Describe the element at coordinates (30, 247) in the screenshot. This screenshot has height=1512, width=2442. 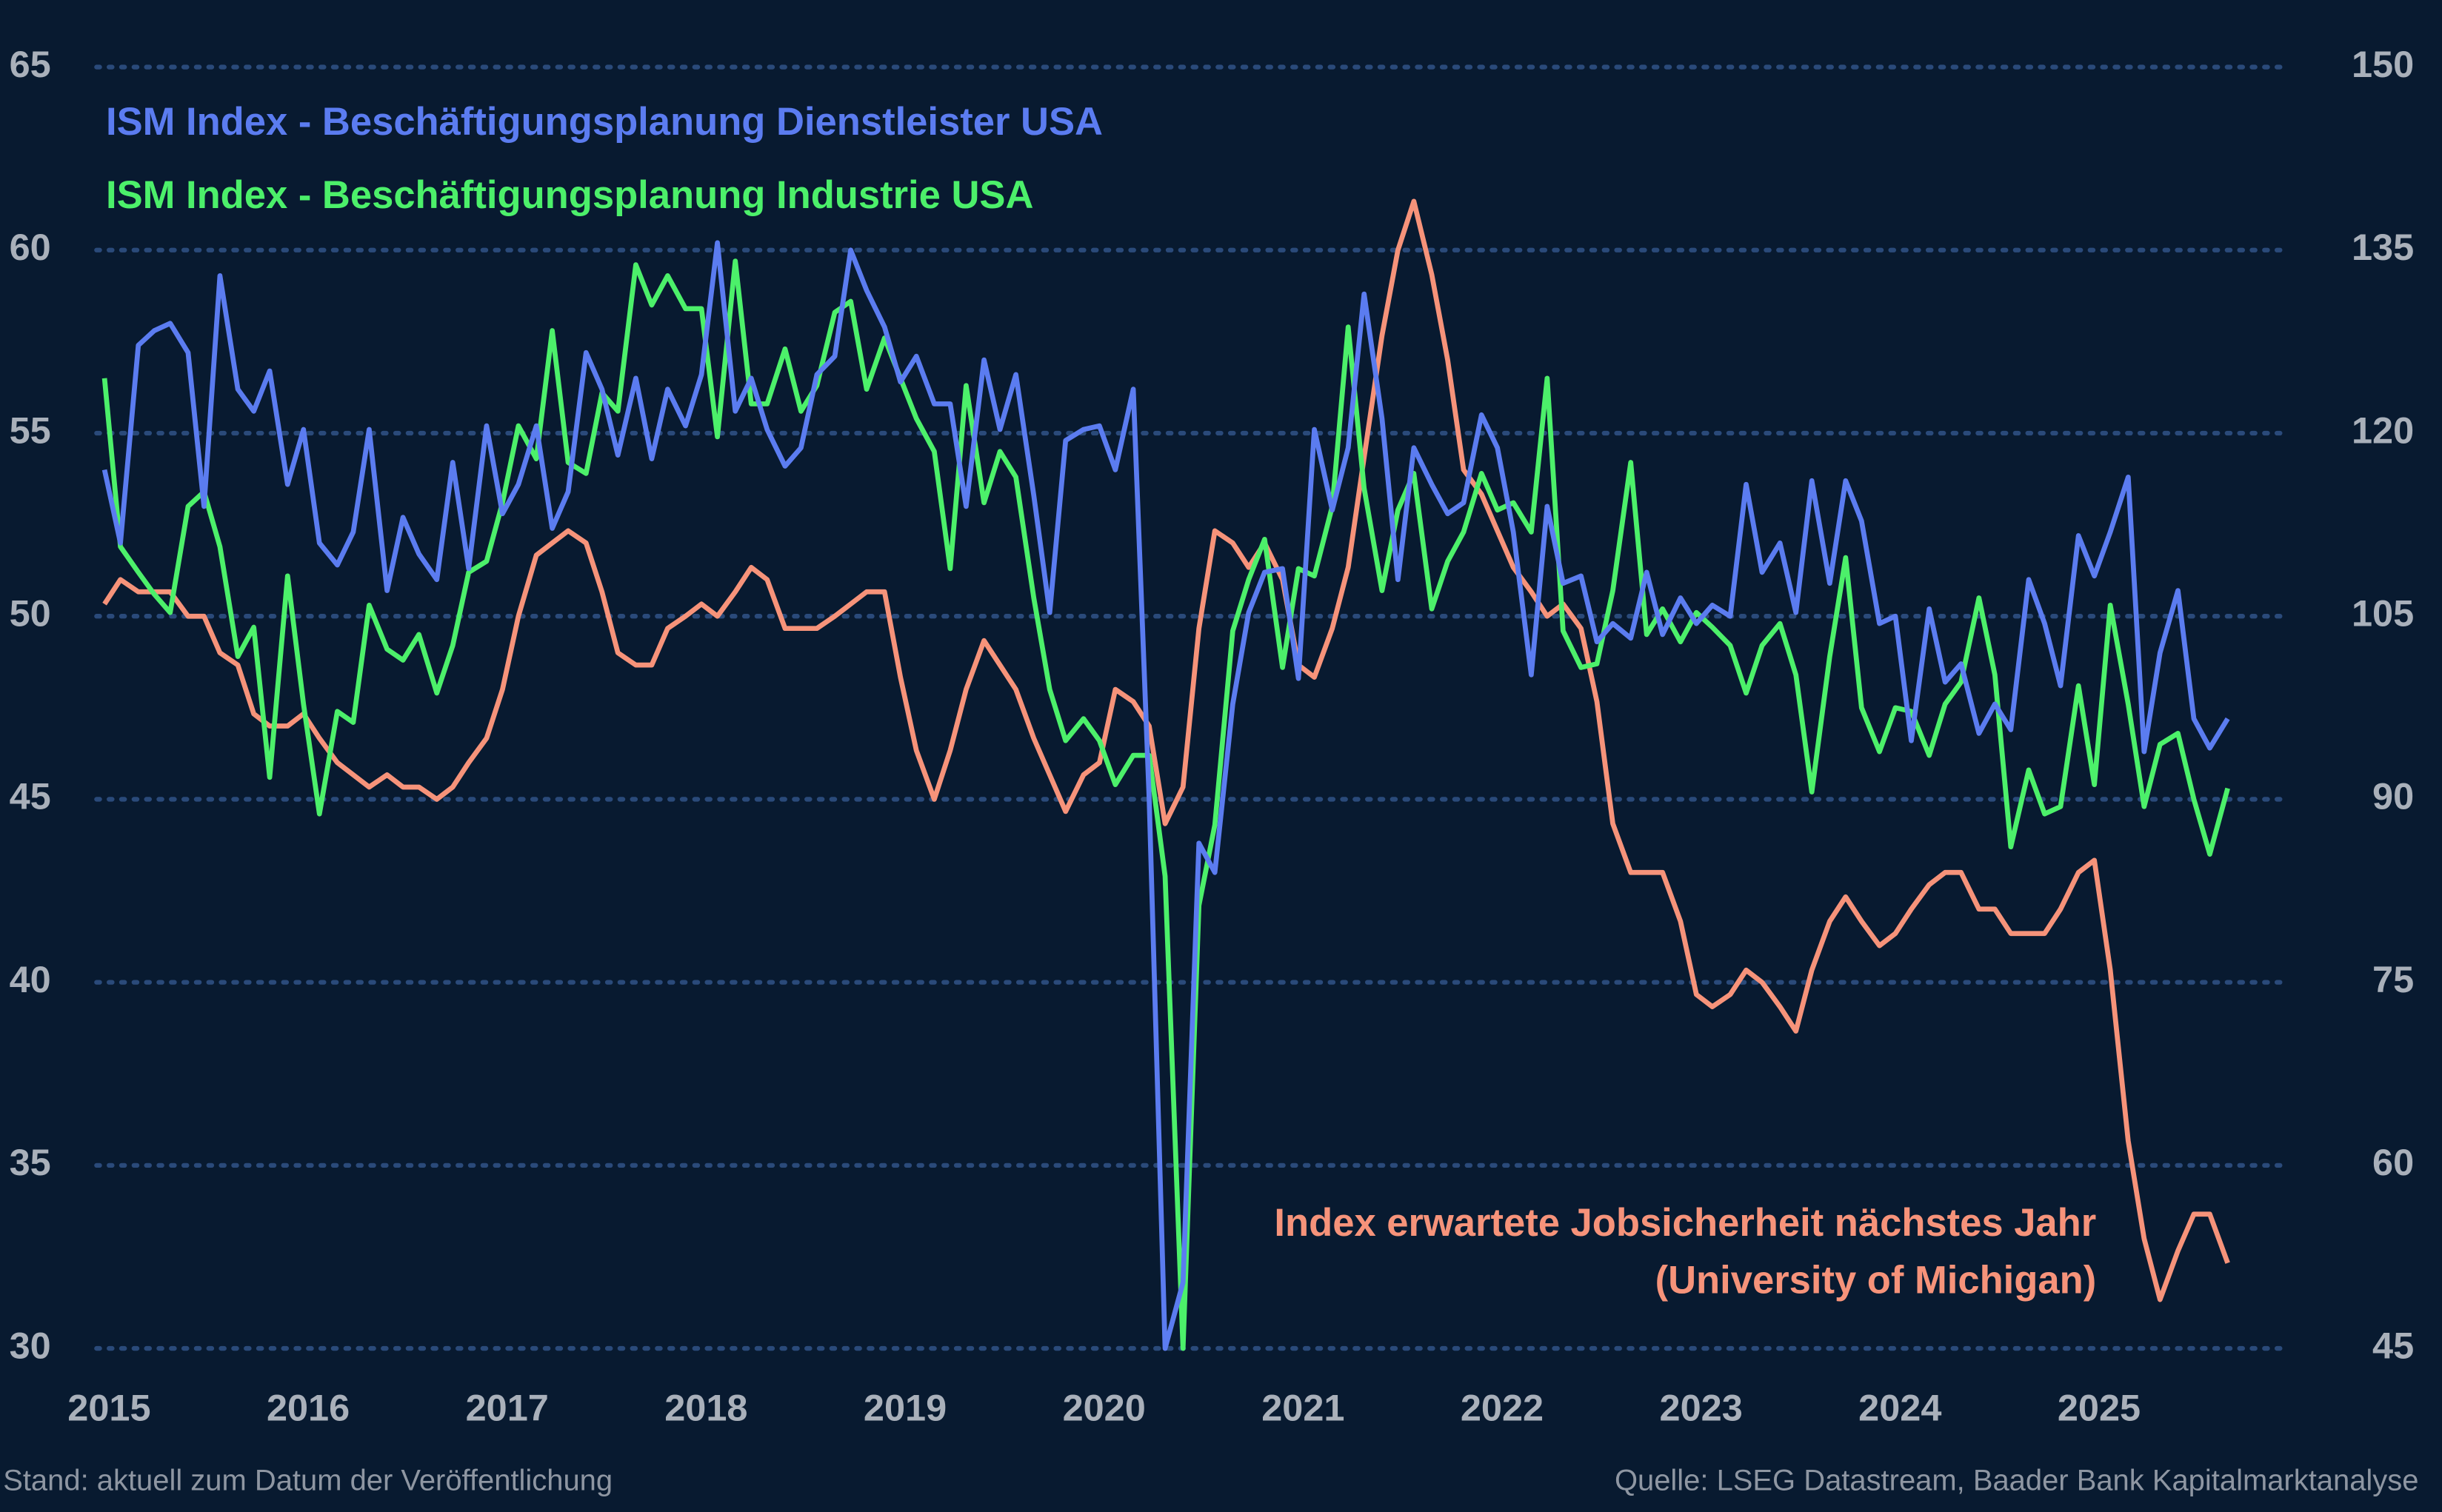
I see `y-tick-label: 60` at that location.